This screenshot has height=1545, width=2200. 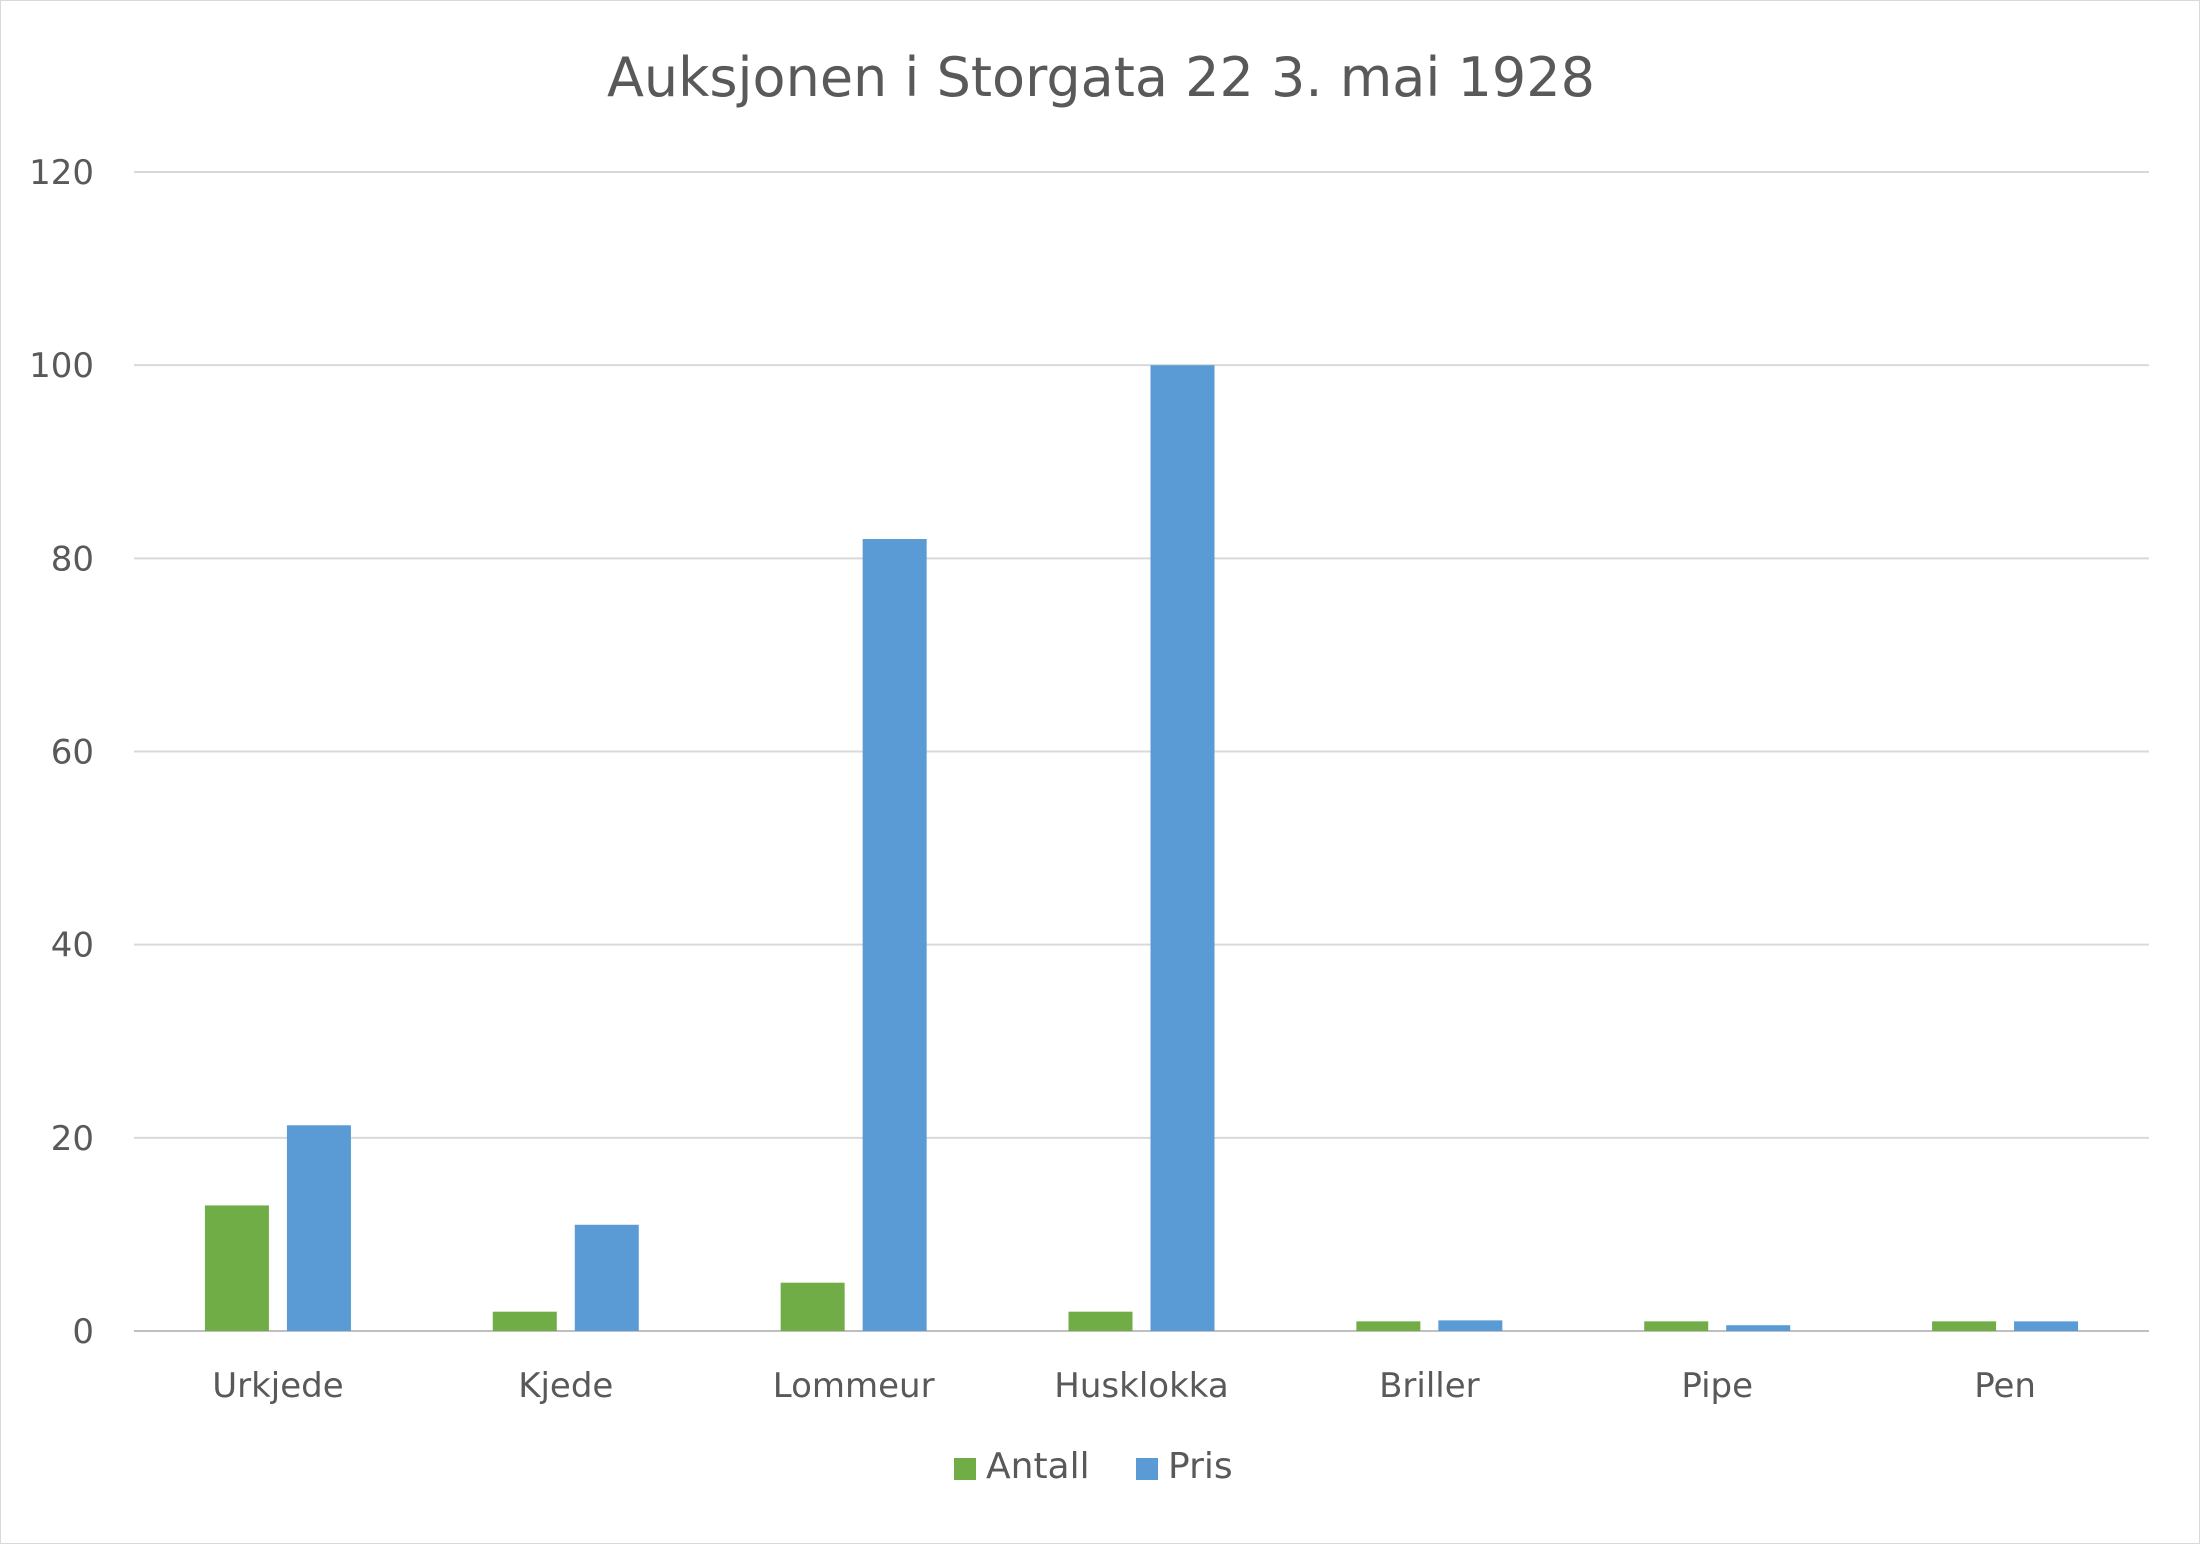 I want to click on y-tick-label: 0, so click(x=83, y=1332).